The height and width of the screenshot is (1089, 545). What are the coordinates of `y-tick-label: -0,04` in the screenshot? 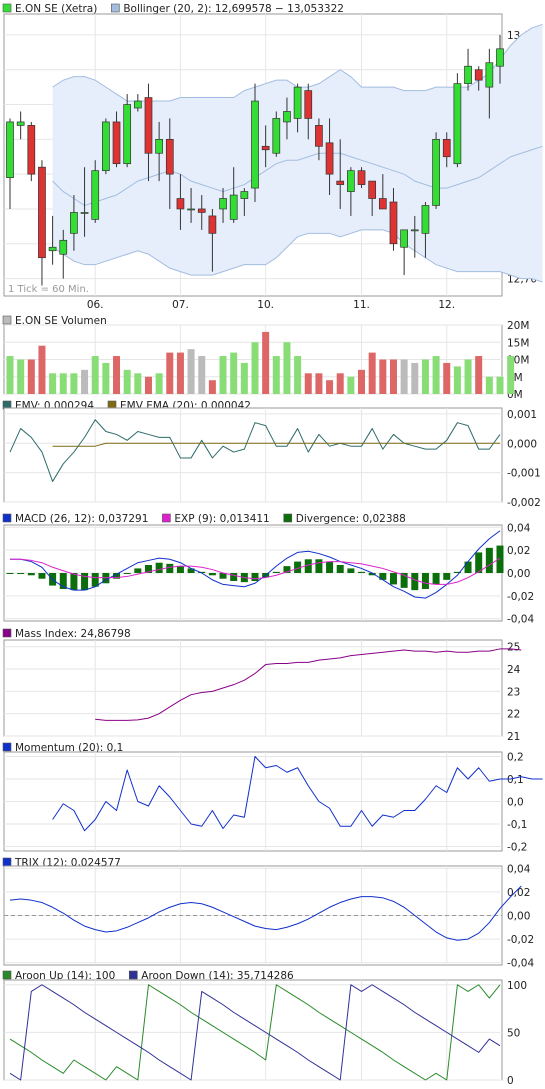 It's located at (520, 964).